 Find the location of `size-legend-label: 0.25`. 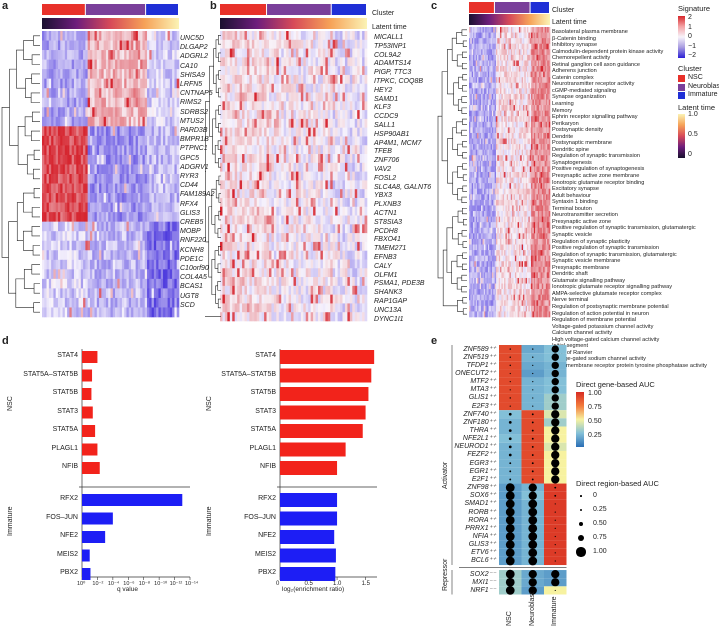

size-legend-label: 0.25 is located at coordinates (600, 509).